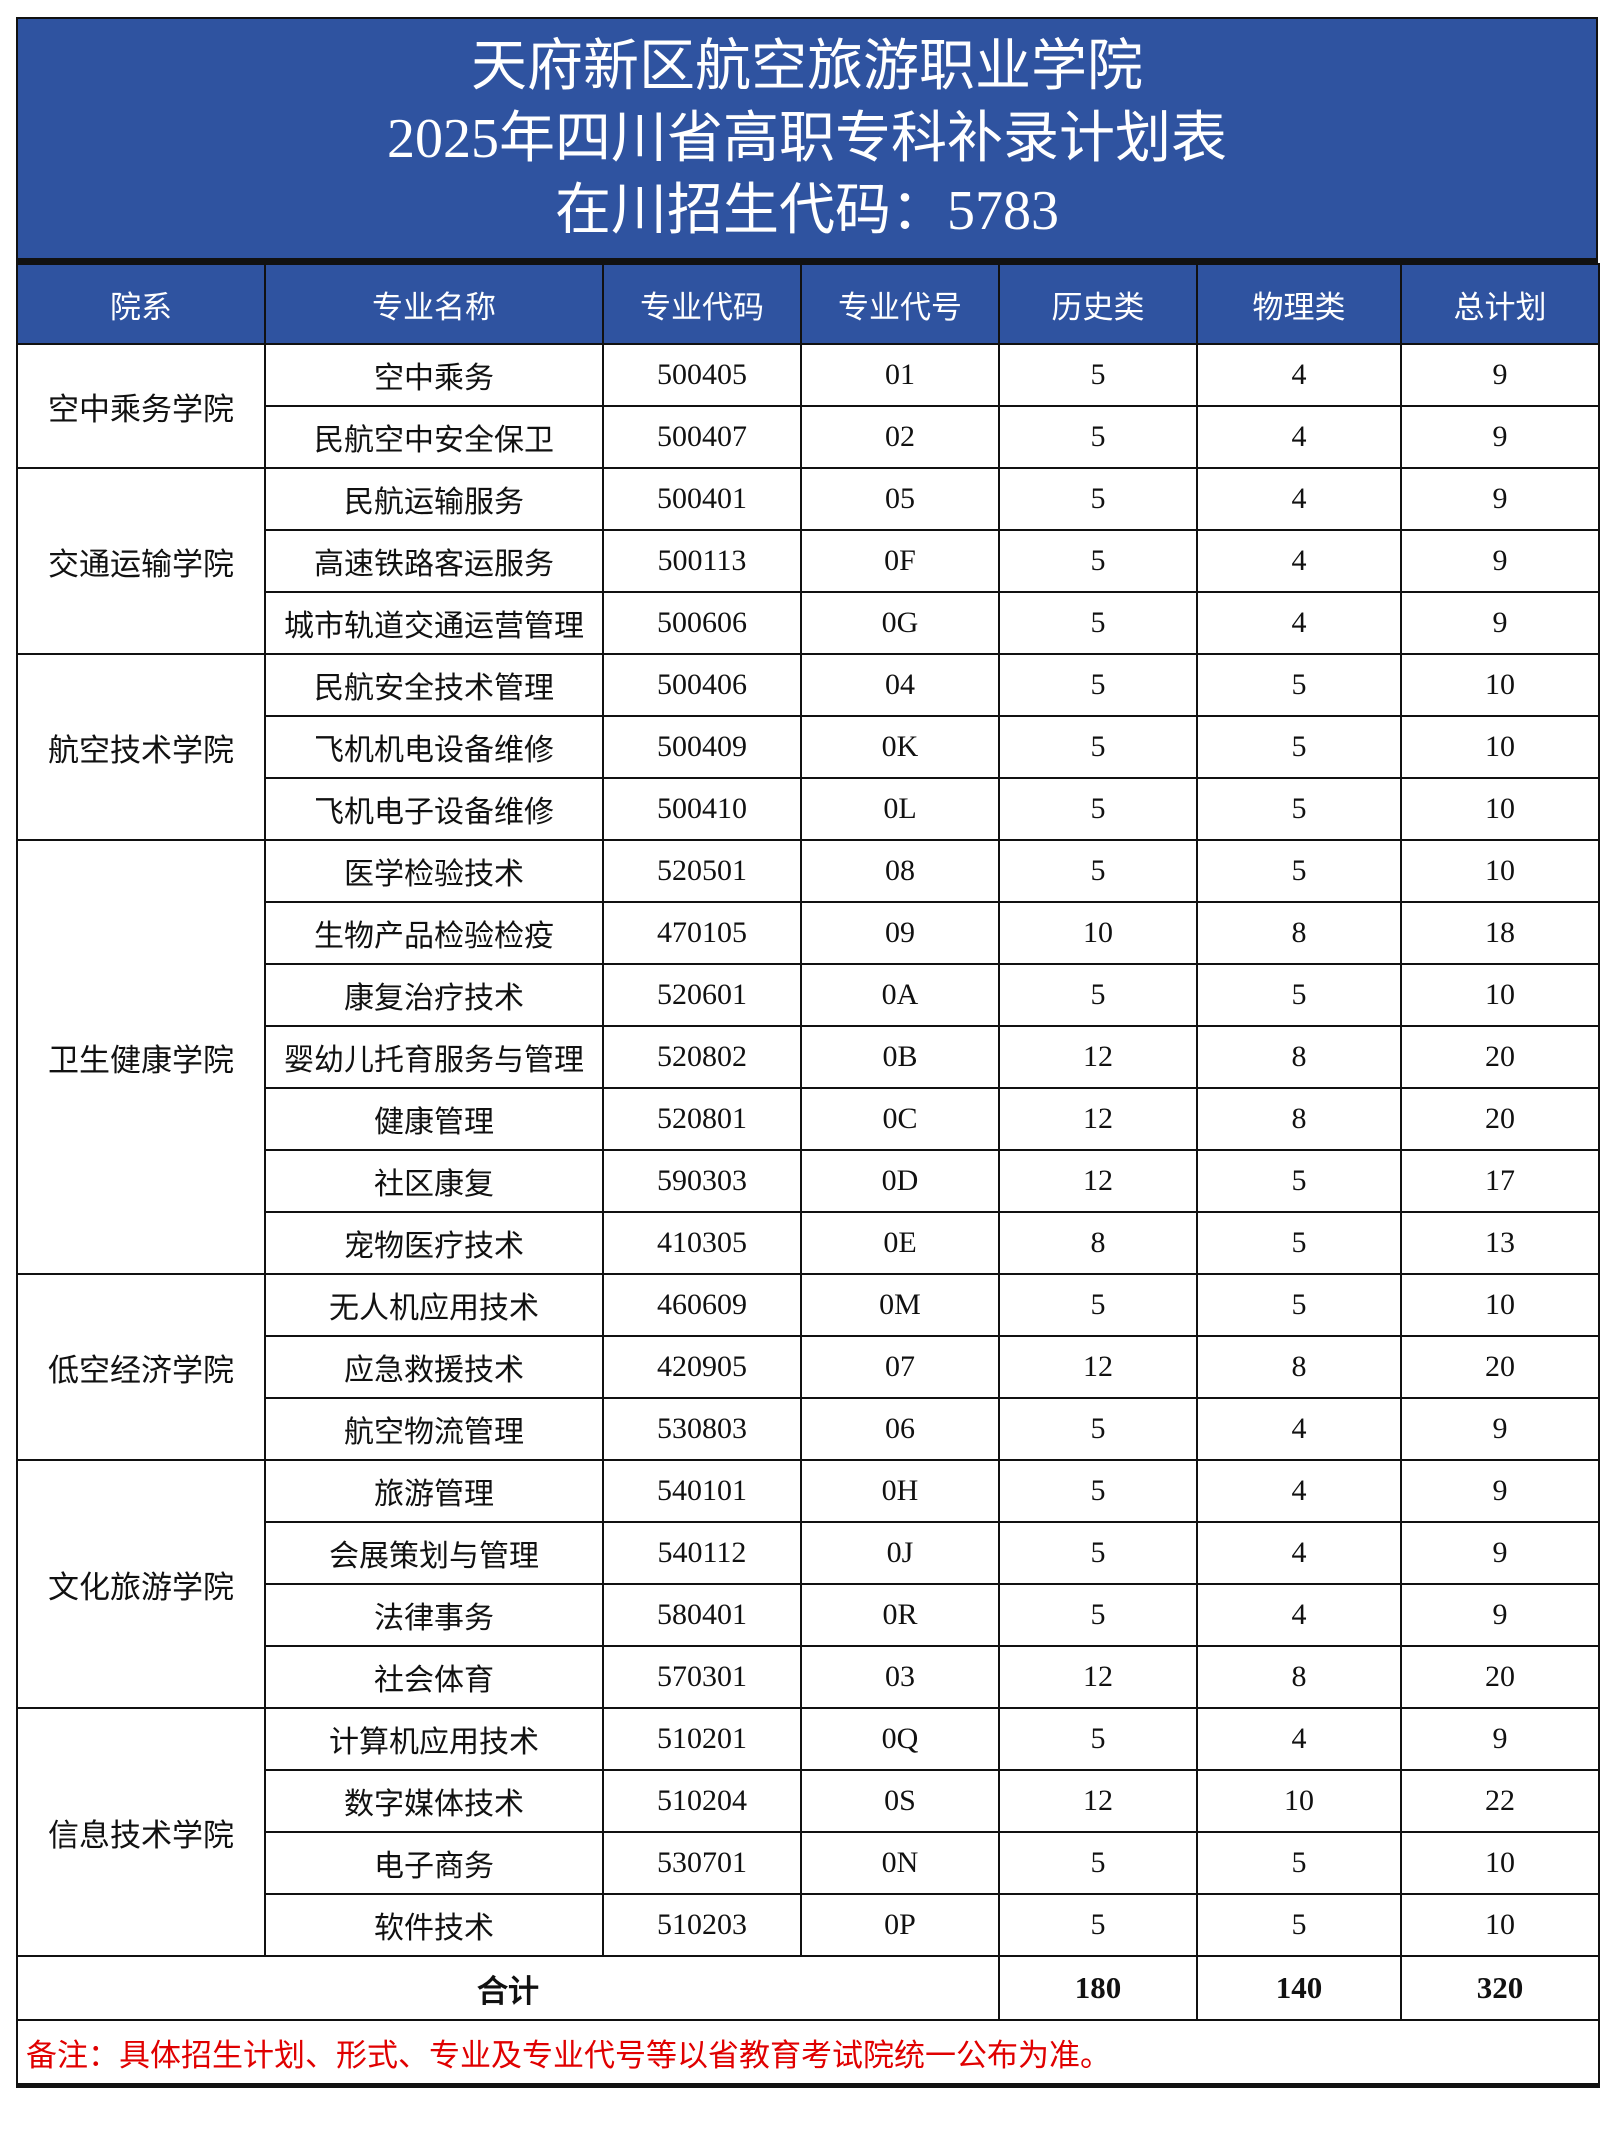  I want to click on note-text: 备注：具体招生计划、形式、专业及专业代号等以省教育考试院统一公布为准。, so click(808, 2053).